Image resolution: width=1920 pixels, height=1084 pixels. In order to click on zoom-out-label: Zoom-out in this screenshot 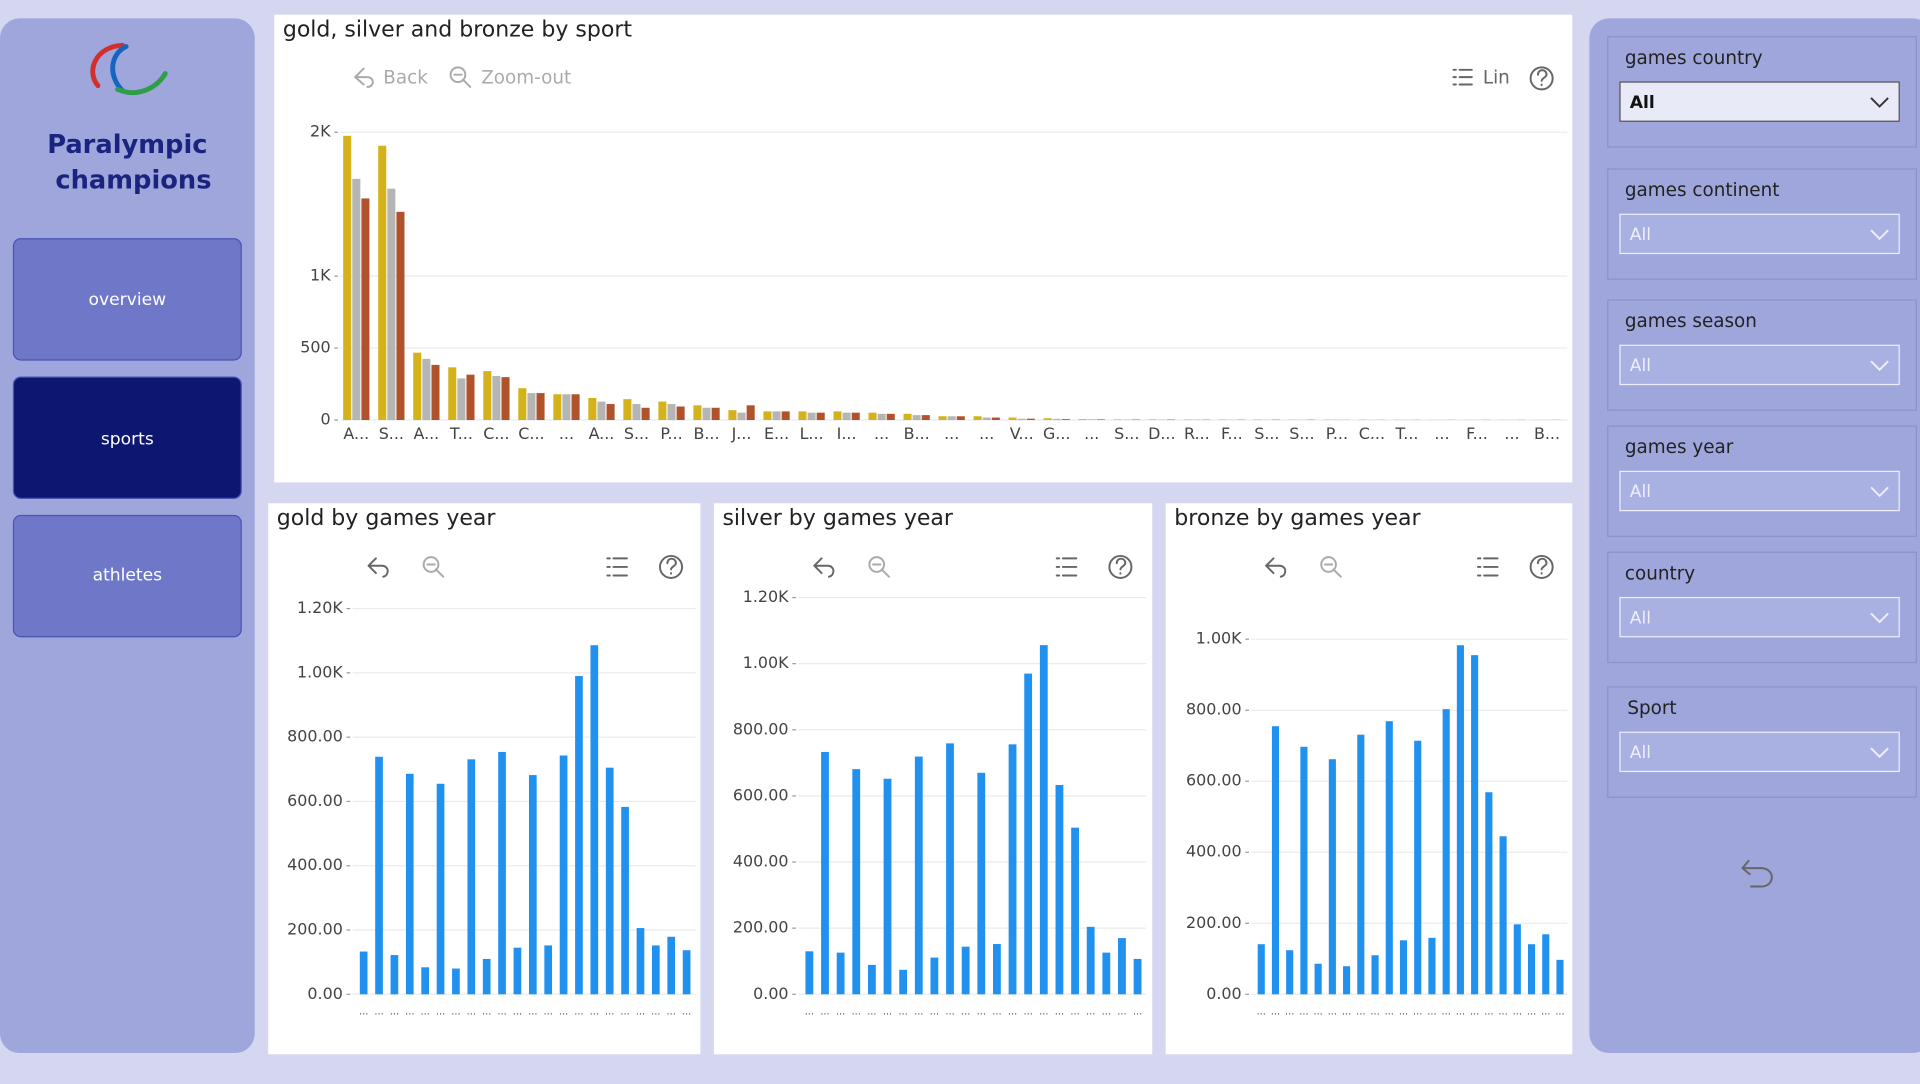, I will do `click(526, 77)`.